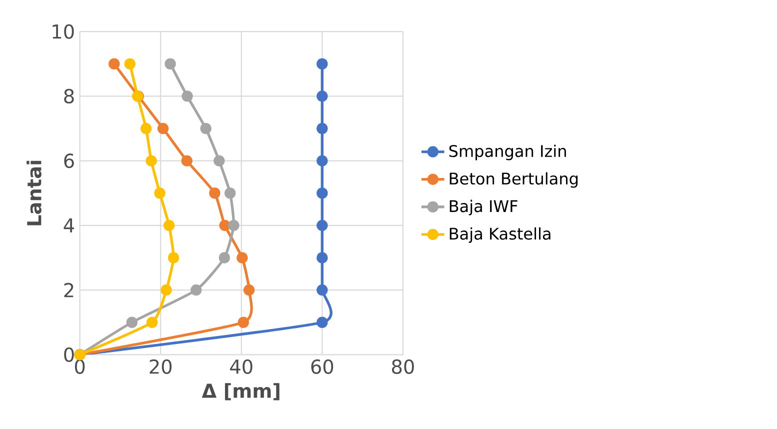 The height and width of the screenshot is (429, 777). What do you see at coordinates (322, 366) in the screenshot?
I see `x-tick-label: 60` at bounding box center [322, 366].